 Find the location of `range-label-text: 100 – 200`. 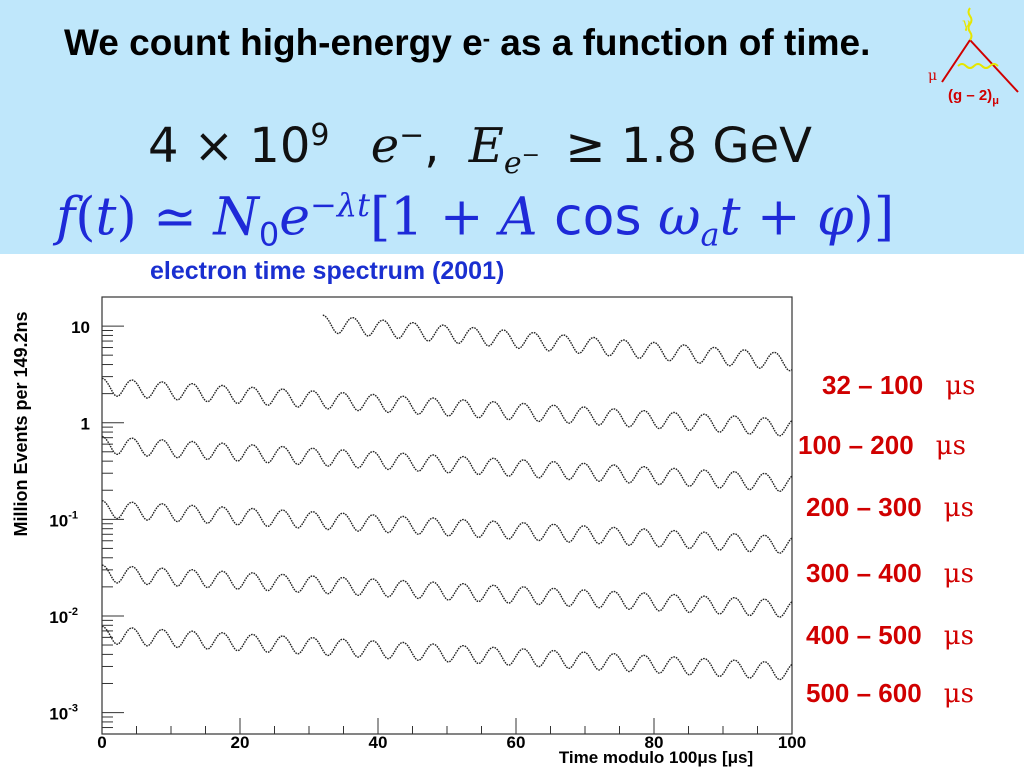

range-label-text: 100 – 200 is located at coordinates (856, 445).